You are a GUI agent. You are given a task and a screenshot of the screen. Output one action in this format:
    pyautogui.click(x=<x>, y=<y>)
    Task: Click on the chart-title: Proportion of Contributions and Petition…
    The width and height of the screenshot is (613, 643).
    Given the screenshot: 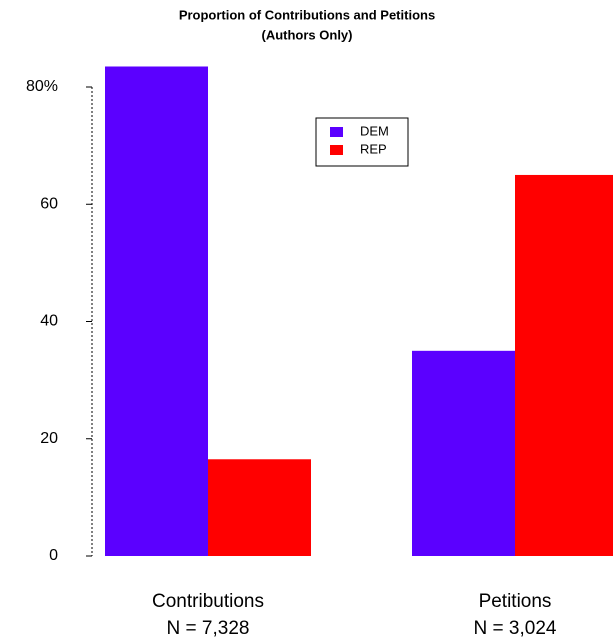 What is the action you would take?
    pyautogui.click(x=307, y=14)
    